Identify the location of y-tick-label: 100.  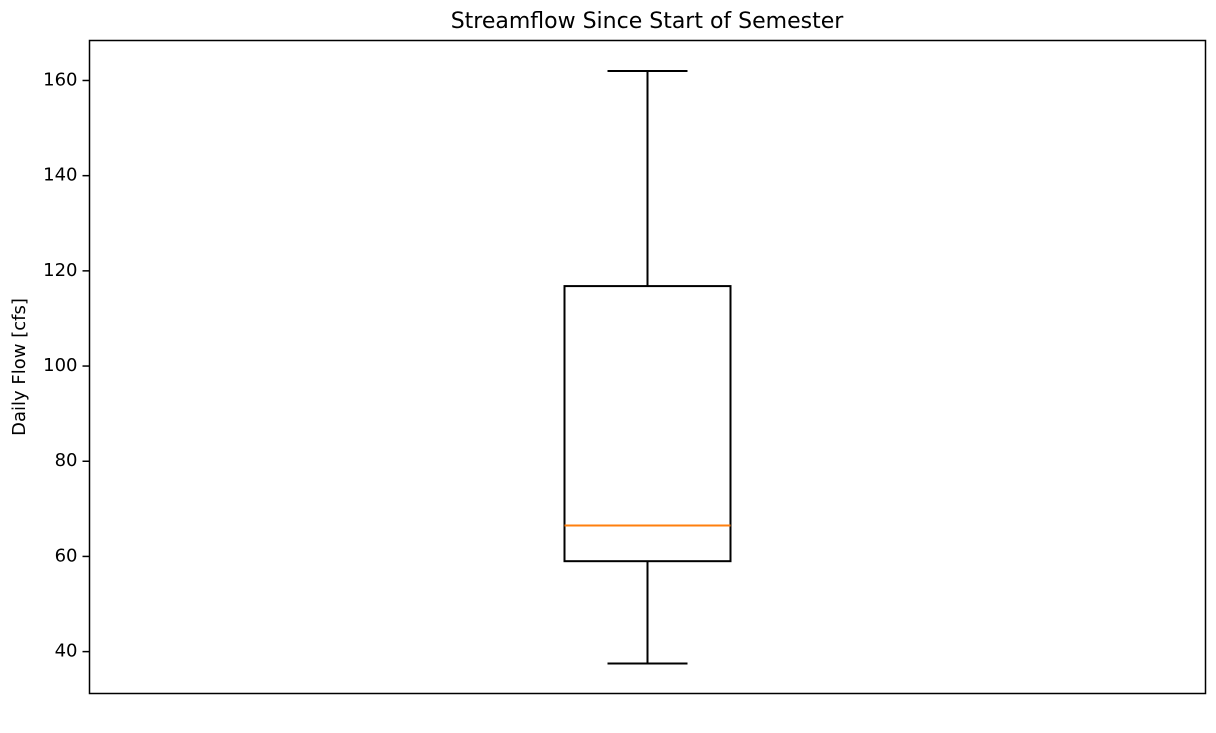
(60, 365).